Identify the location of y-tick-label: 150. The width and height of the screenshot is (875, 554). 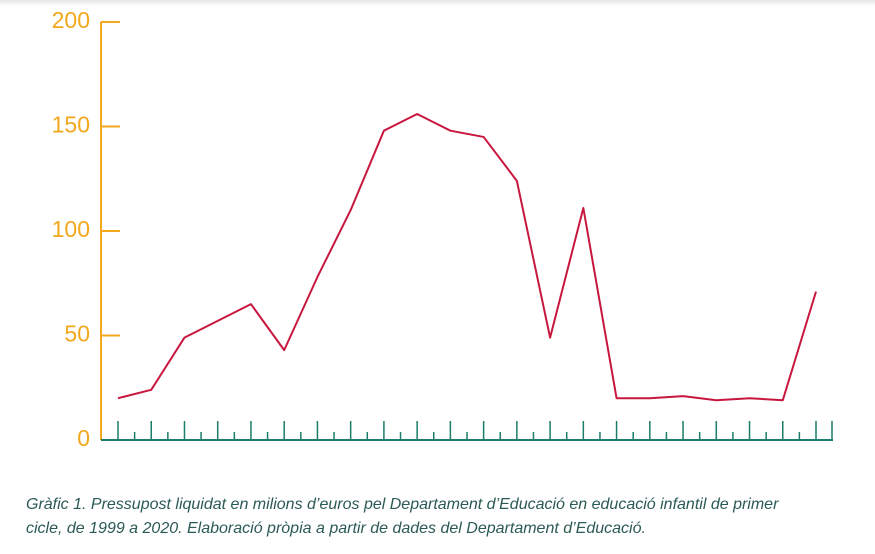
(71, 125).